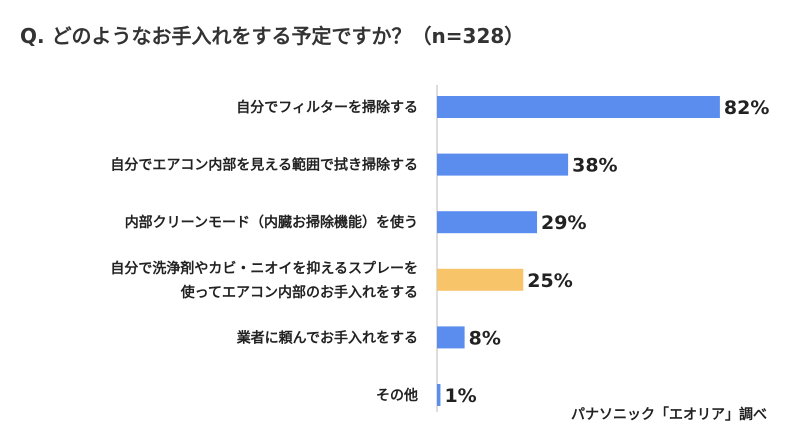 This screenshot has height=448, width=795. I want to click on value-label-0: 82%, so click(746, 108).